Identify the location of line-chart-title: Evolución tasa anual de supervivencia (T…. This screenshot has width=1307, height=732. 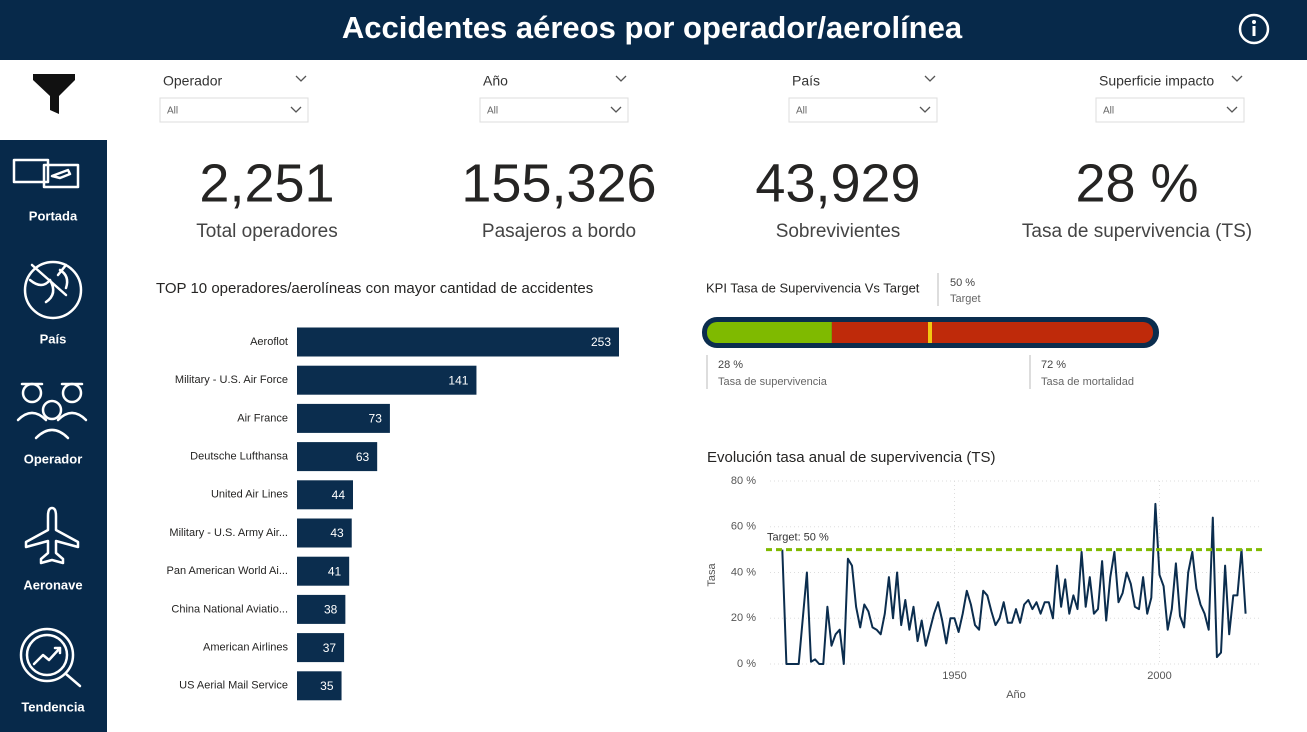
(851, 457).